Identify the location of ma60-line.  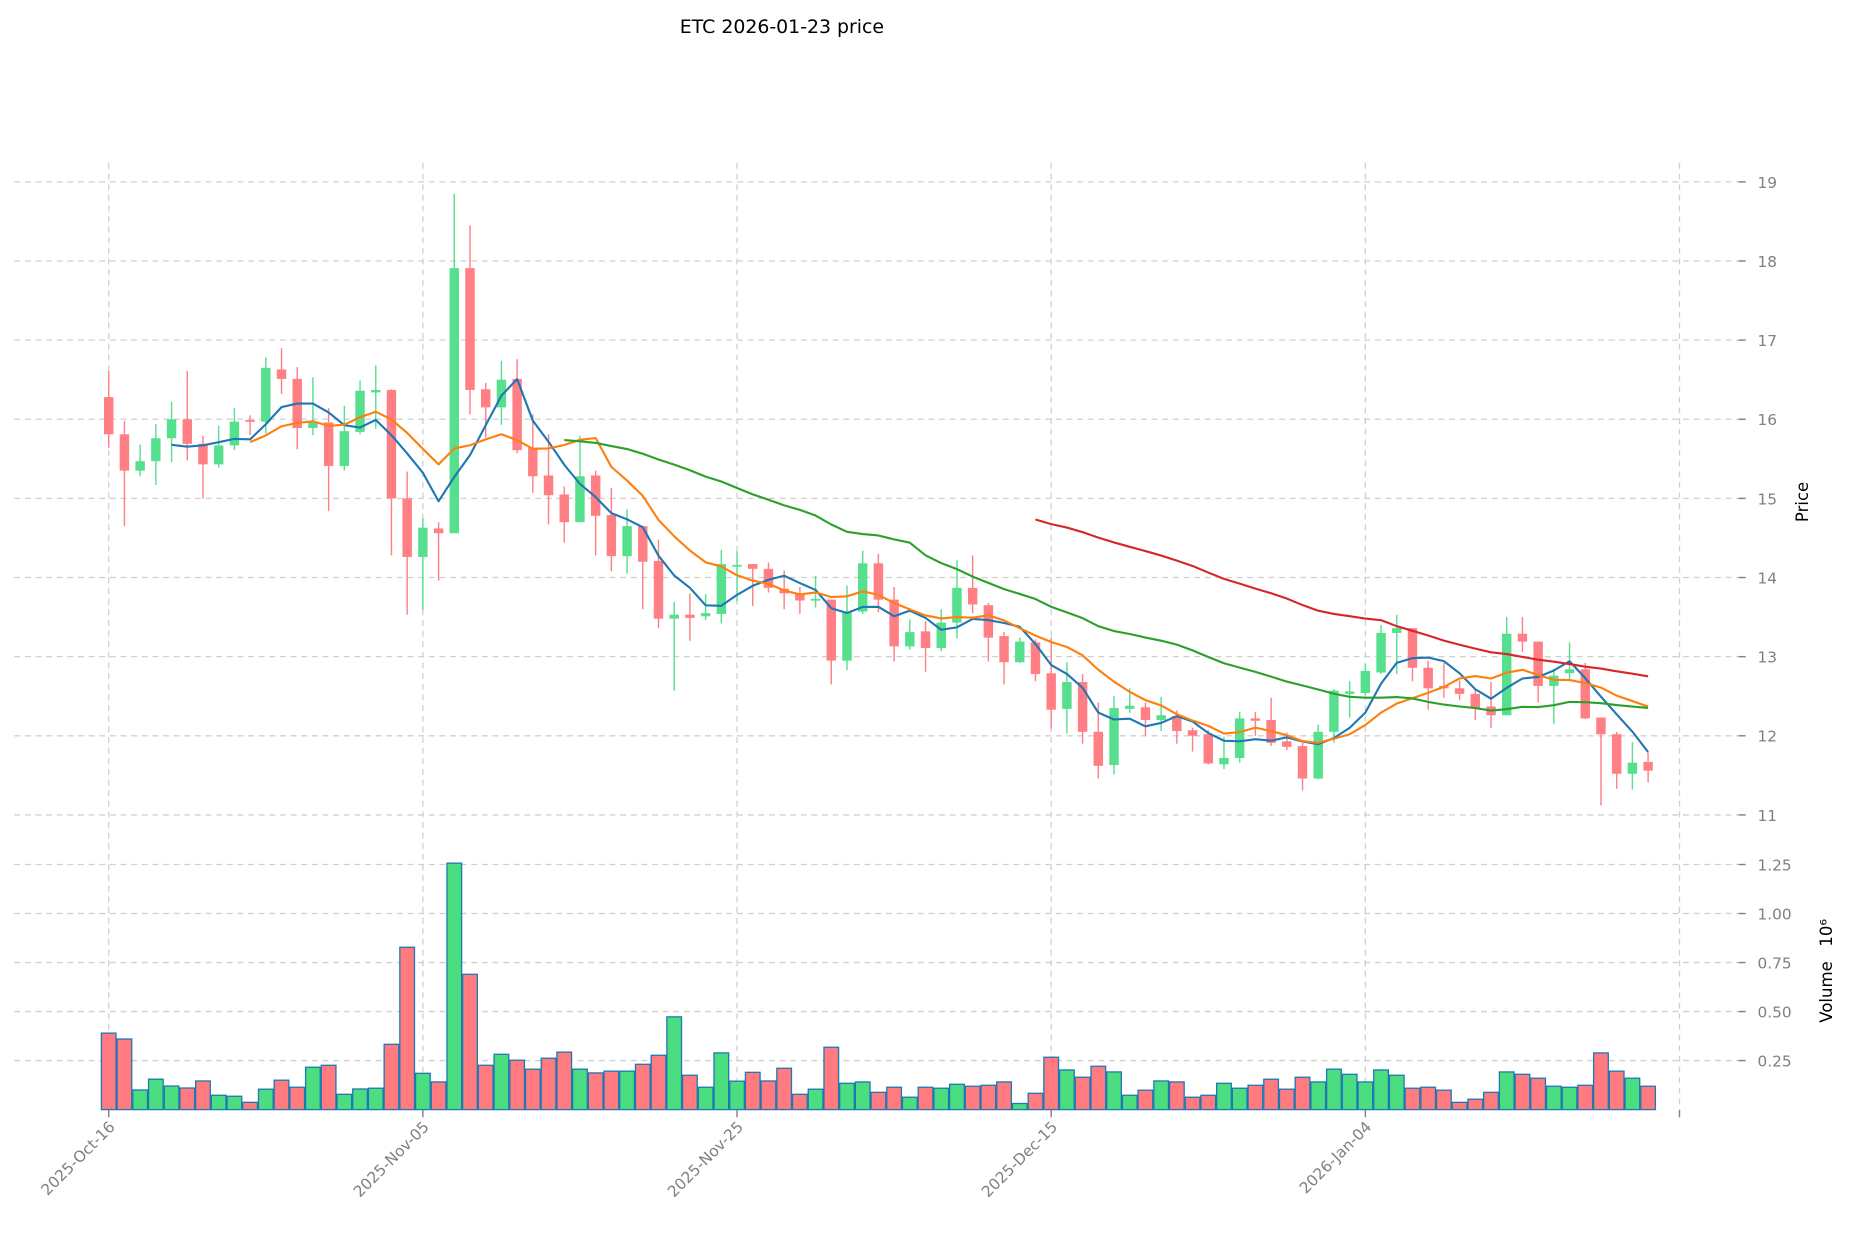
(1342, 598).